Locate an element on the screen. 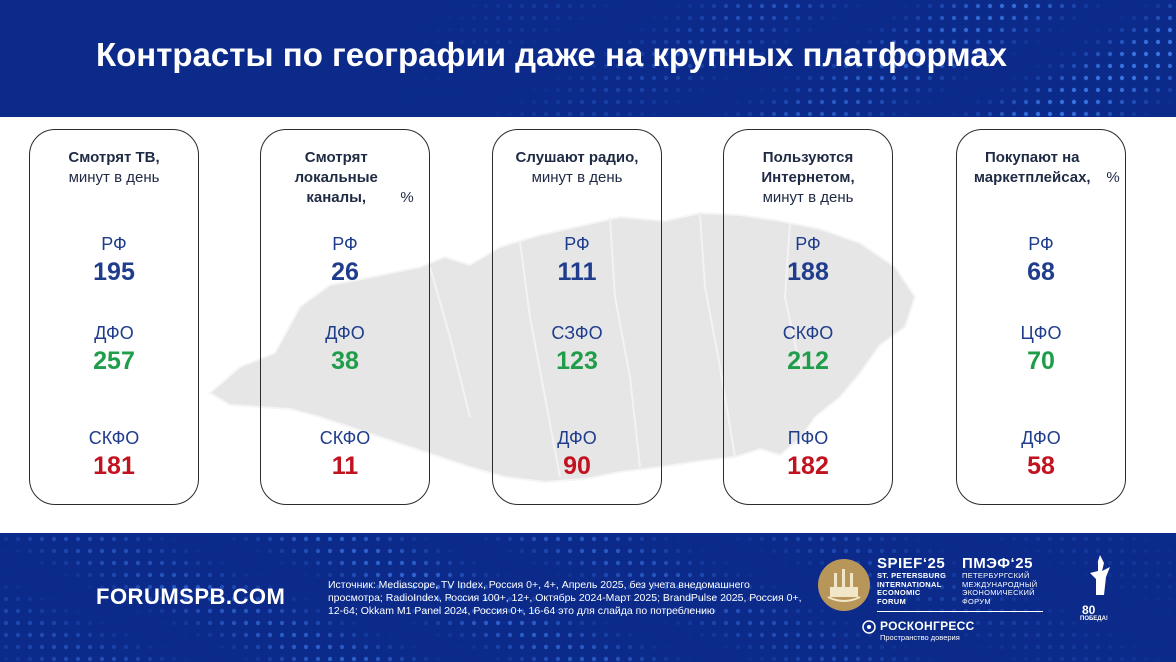 Image resolution: width=1176 pixels, height=662 pixels. victory-80-logo: 80 ПОБЕДА! is located at coordinates (1100, 587).